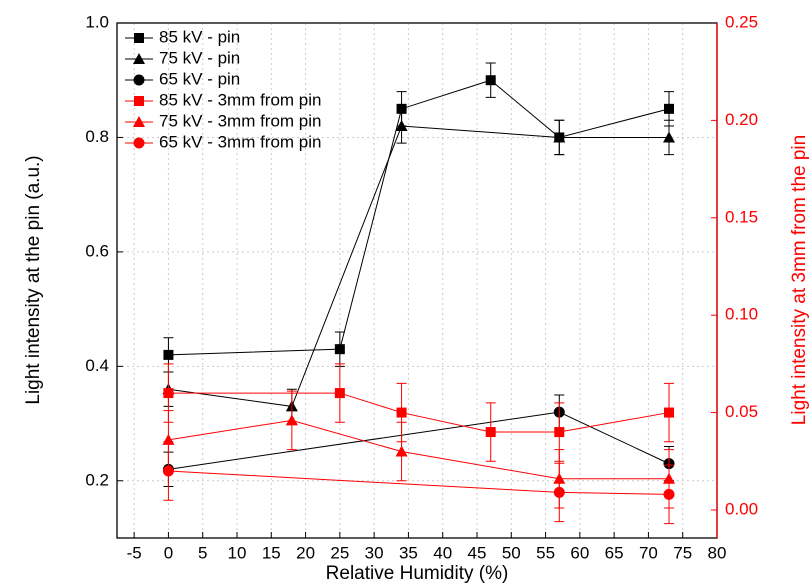  I want to click on y2-tick-label: 0.15, so click(741, 216).